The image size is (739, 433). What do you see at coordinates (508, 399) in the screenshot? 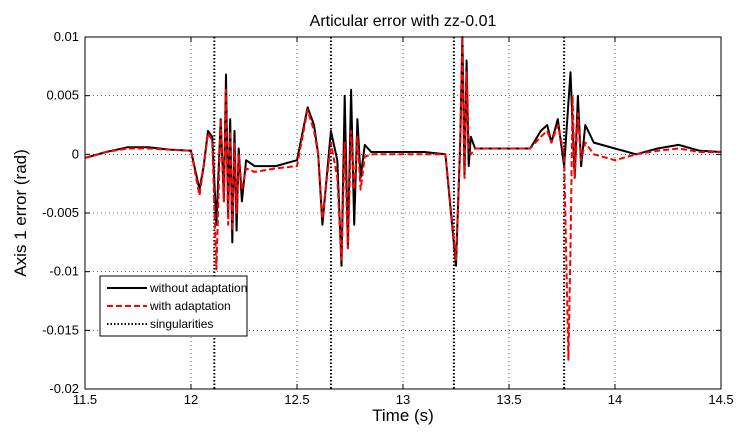
I see `x-tick-label: 13.5` at bounding box center [508, 399].